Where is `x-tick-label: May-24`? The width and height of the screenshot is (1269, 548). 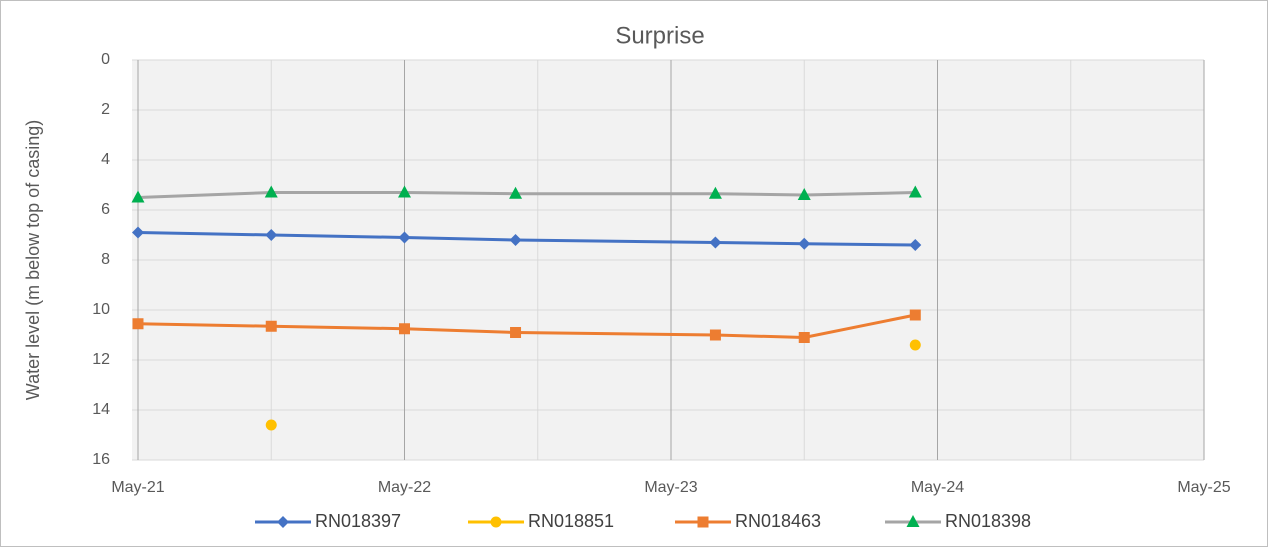
x-tick-label: May-24 is located at coordinates (937, 487).